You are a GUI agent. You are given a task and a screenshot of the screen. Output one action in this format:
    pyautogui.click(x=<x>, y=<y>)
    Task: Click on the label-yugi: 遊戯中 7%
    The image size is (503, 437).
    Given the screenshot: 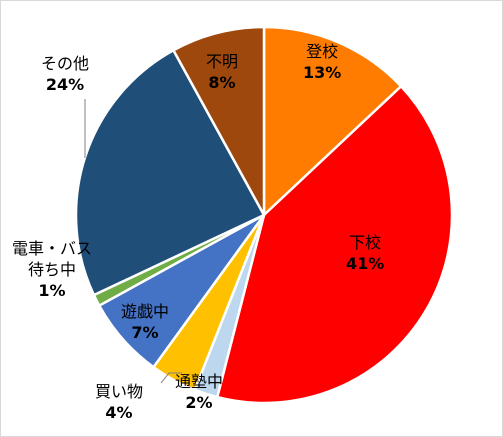 What is the action you would take?
    pyautogui.click(x=145, y=322)
    